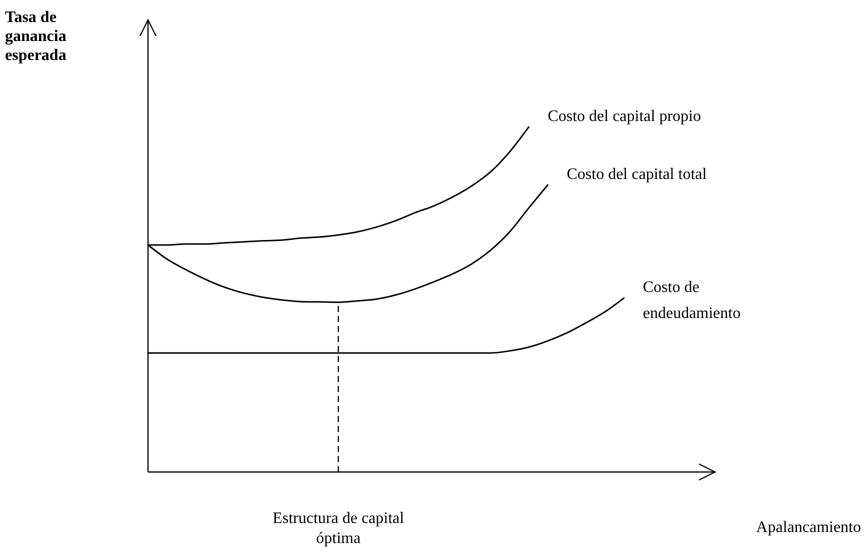  What do you see at coordinates (338, 528) in the screenshot?
I see `text: Estructura de capital óptima` at bounding box center [338, 528].